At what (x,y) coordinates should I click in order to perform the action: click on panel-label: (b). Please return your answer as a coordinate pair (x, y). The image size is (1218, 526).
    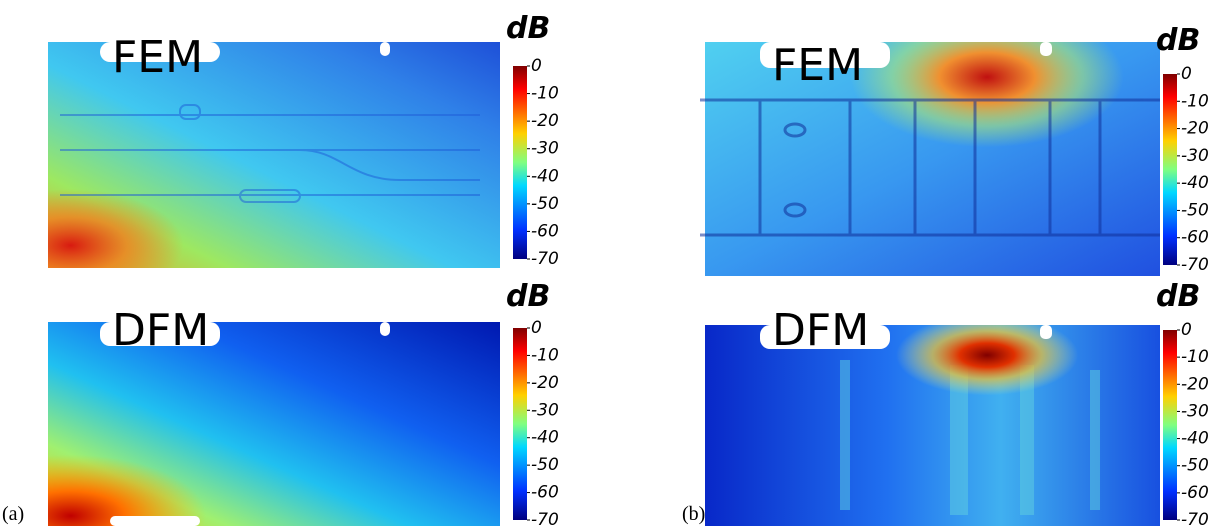
    Looking at the image, I should click on (693, 514).